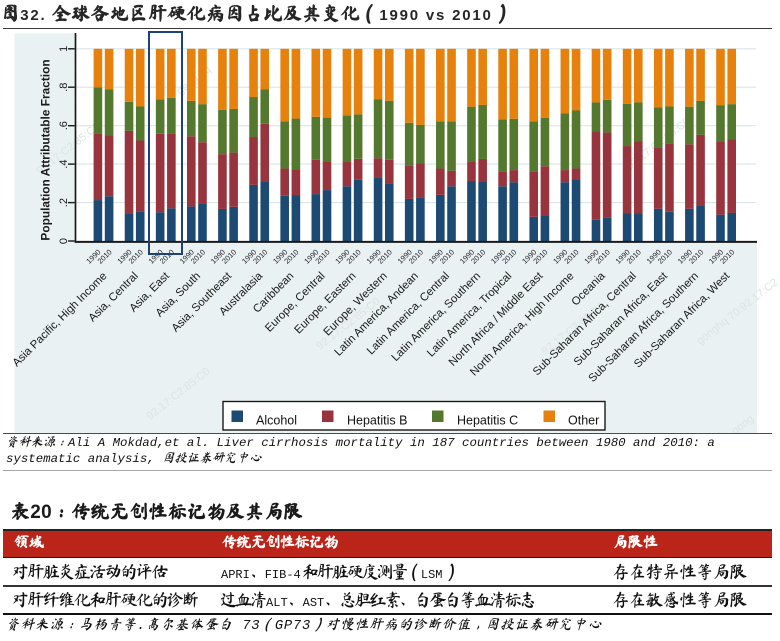 The width and height of the screenshot is (780, 641). What do you see at coordinates (377, 421) in the screenshot?
I see `svg-text: Hepatitis B` at bounding box center [377, 421].